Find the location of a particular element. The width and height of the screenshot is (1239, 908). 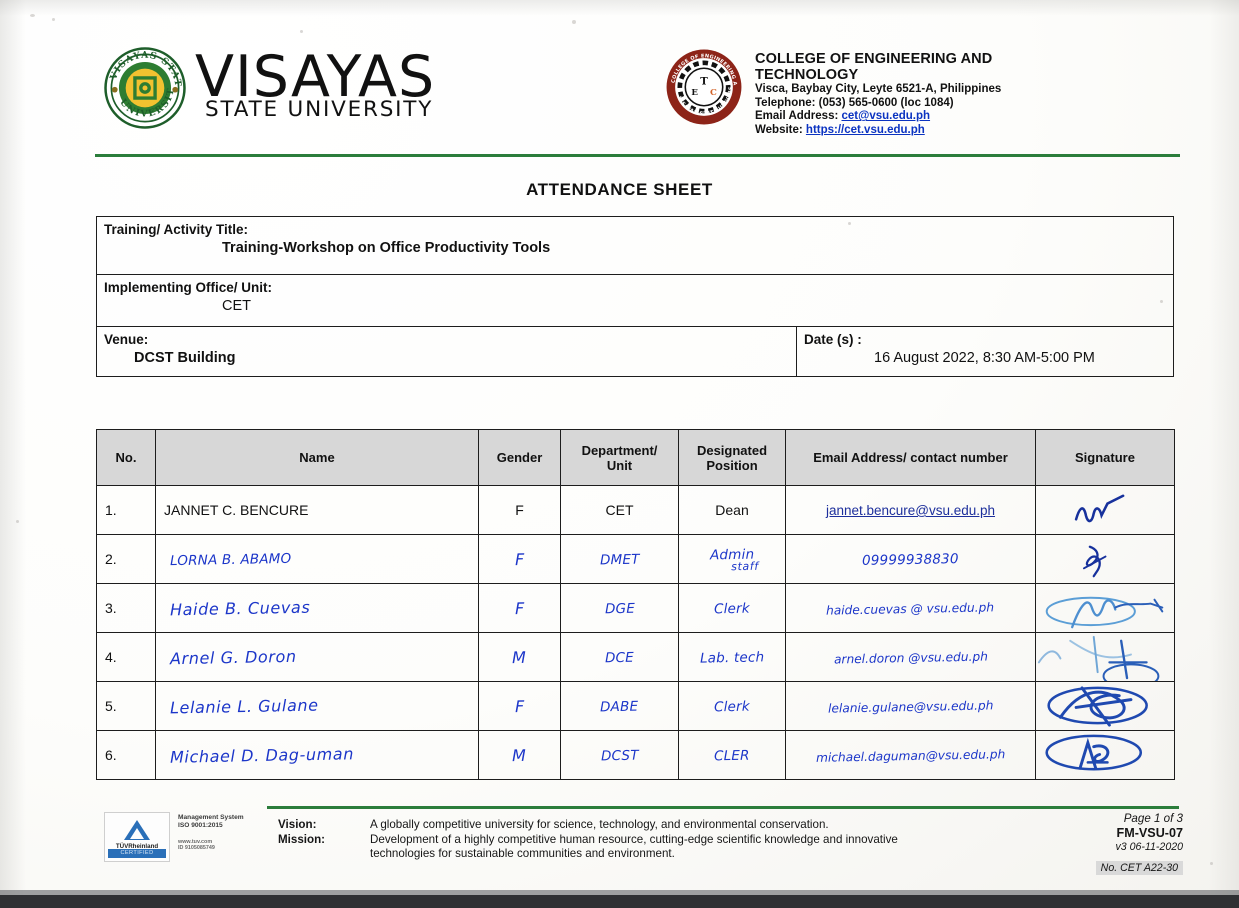

cell-department: DMET is located at coordinates (619, 559).